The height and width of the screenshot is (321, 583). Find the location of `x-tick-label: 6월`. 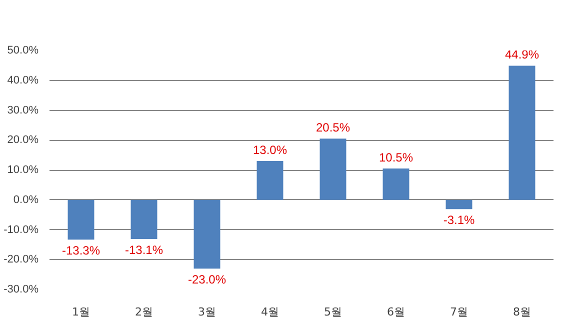

x-tick-label: 6월 is located at coordinates (396, 312).